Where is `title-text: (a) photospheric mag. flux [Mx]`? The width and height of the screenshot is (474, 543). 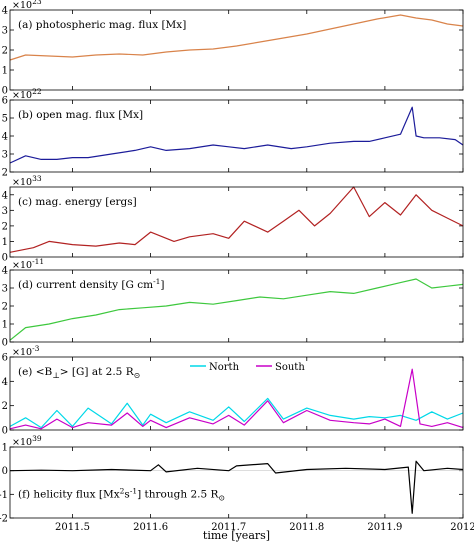
title-text: (a) photospheric mag. flux [Mx] is located at coordinates (102, 25).